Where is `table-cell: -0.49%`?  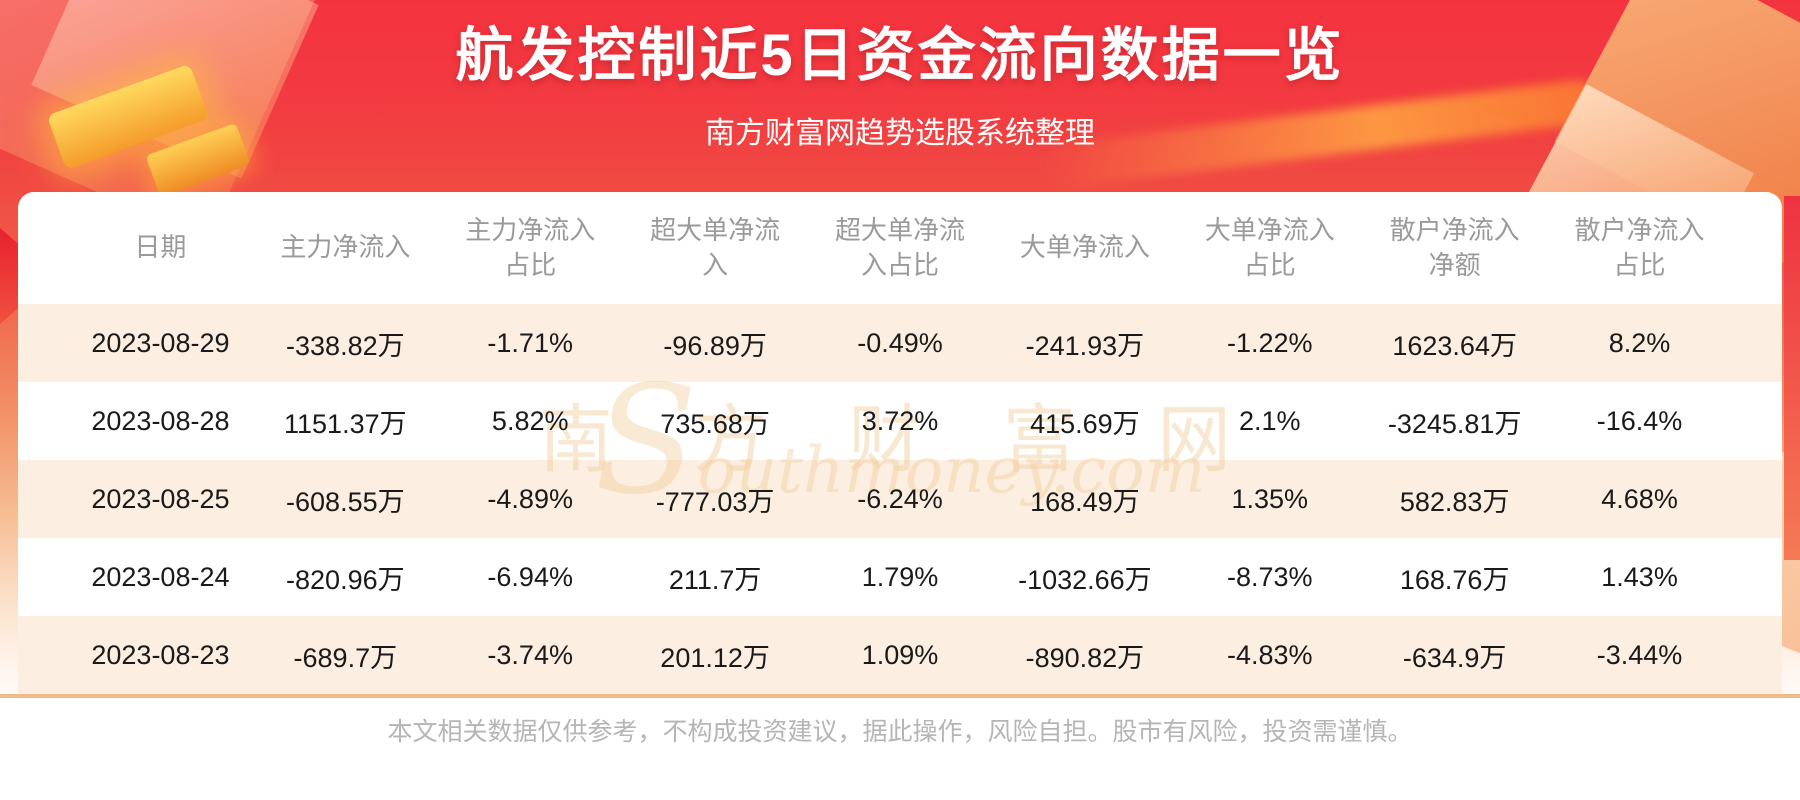
table-cell: -0.49% is located at coordinates (900, 342).